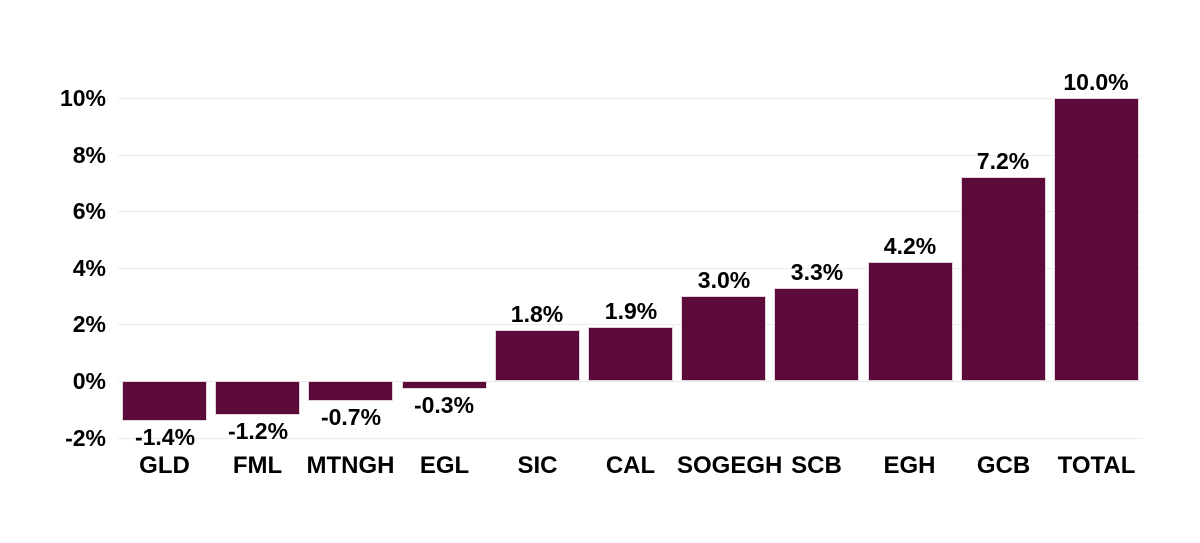 Image resolution: width=1200 pixels, height=543 pixels. I want to click on bar-egl, so click(444, 385).